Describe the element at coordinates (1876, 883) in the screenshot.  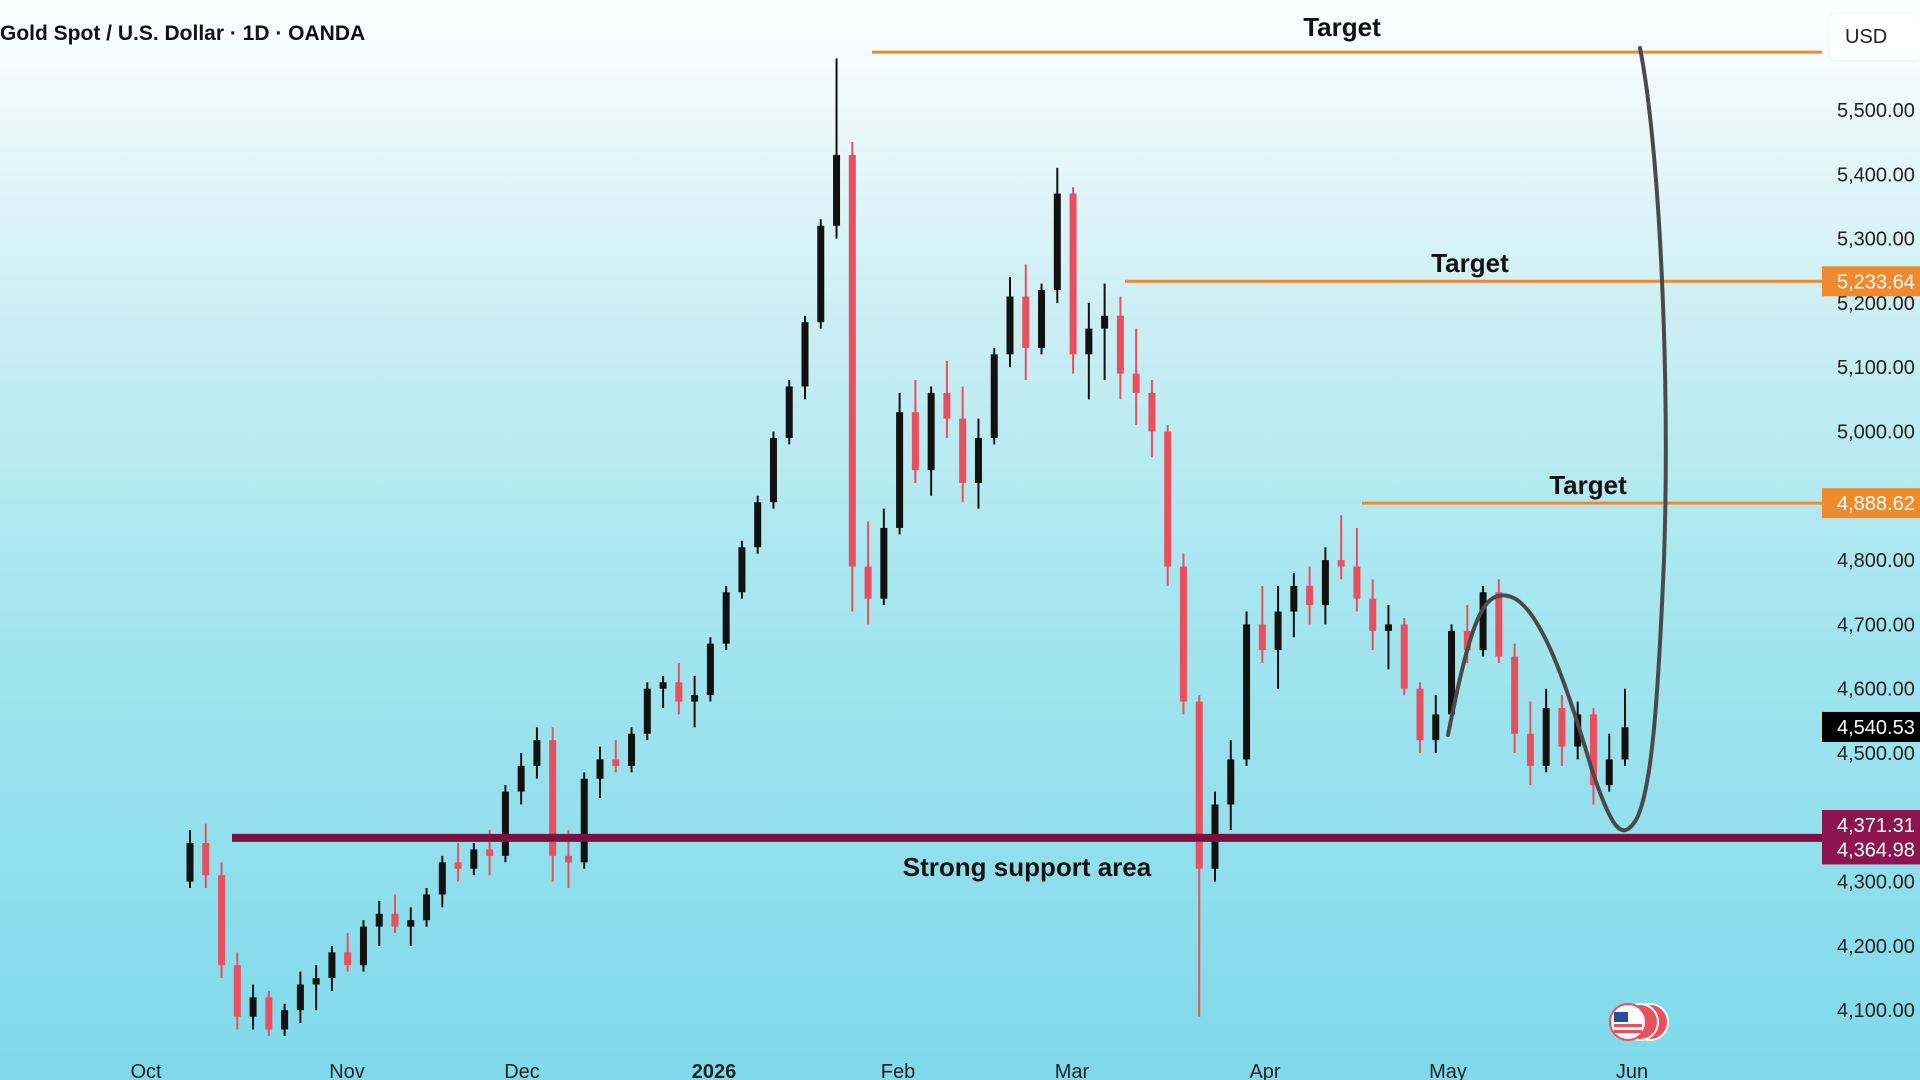
I see `y-tick-label: 4,300.00` at that location.